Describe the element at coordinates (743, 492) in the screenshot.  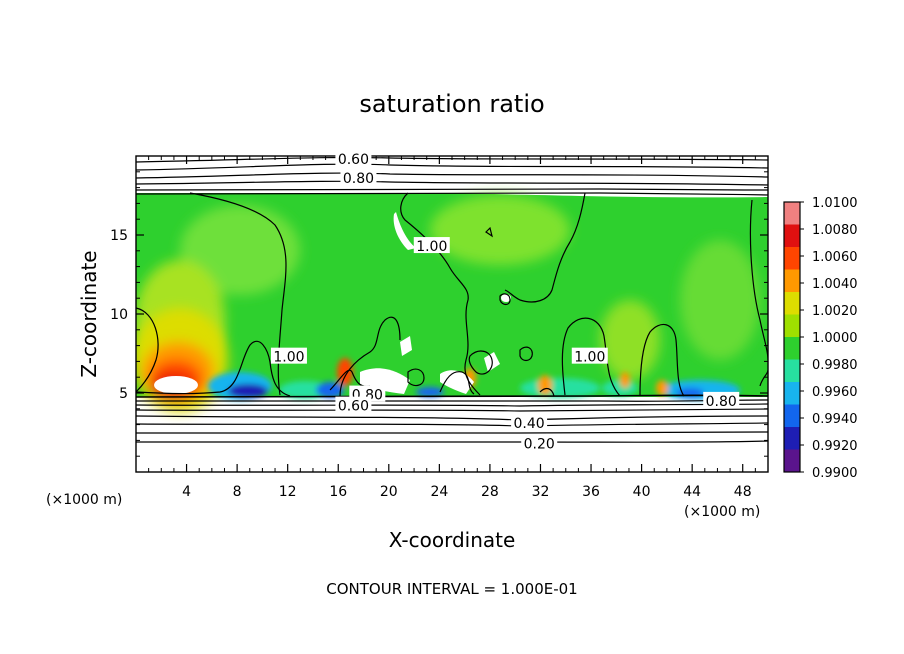
I see `x-tick-label: 48` at that location.